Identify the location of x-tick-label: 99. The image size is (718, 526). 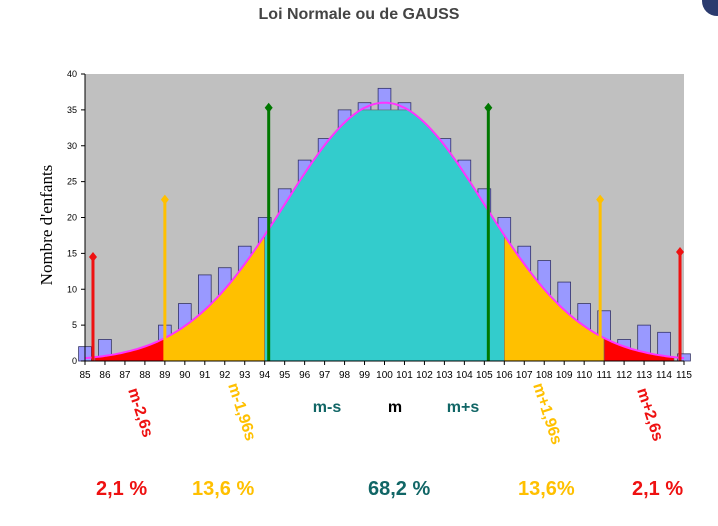
(365, 375).